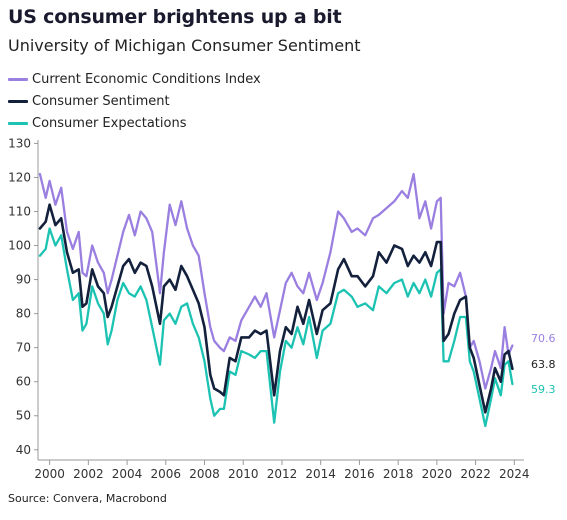  Describe the element at coordinates (19, 143) in the screenshot. I see `y-tick-label: 130` at that location.